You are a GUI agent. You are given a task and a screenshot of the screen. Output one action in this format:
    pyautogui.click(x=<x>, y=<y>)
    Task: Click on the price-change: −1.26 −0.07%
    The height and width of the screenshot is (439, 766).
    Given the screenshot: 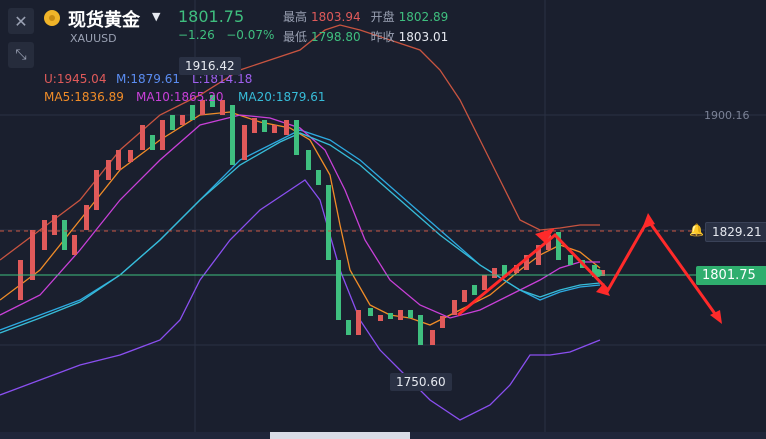 What is the action you would take?
    pyautogui.click(x=226, y=35)
    